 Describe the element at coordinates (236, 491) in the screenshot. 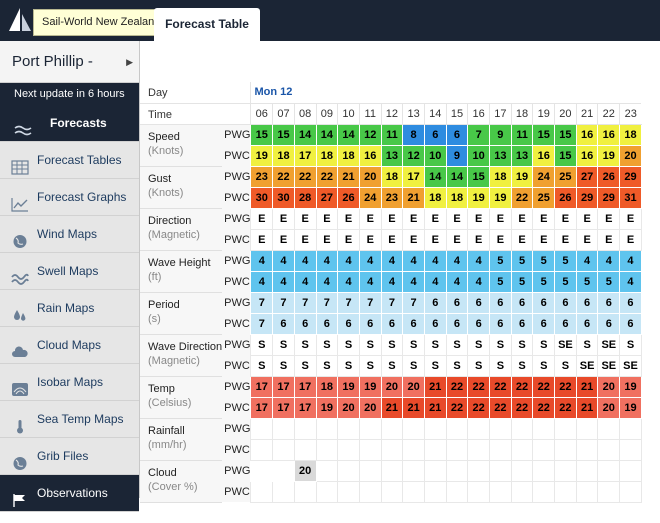

I see `model-label: PWC` at that location.